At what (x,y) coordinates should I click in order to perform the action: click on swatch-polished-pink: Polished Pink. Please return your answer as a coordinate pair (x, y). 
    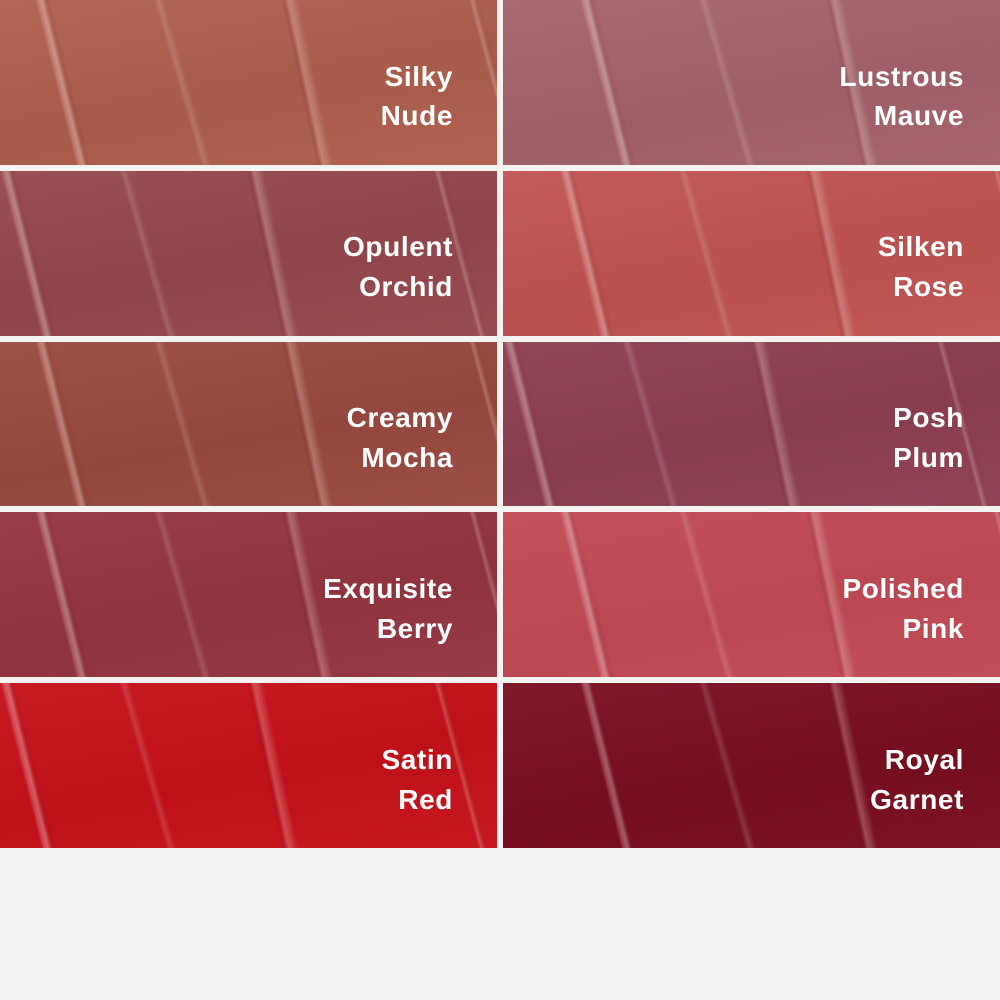
    Looking at the image, I should click on (751, 595).